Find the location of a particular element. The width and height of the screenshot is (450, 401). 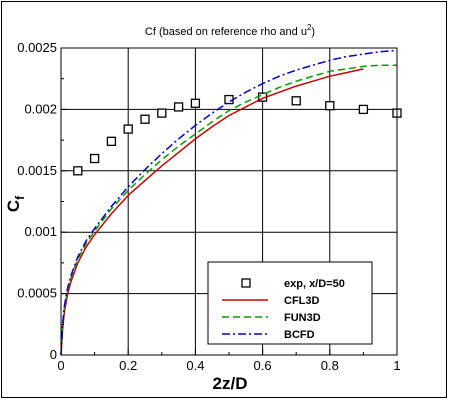

chart-title-main: Cf (based on reference rho and u is located at coordinates (226, 32).